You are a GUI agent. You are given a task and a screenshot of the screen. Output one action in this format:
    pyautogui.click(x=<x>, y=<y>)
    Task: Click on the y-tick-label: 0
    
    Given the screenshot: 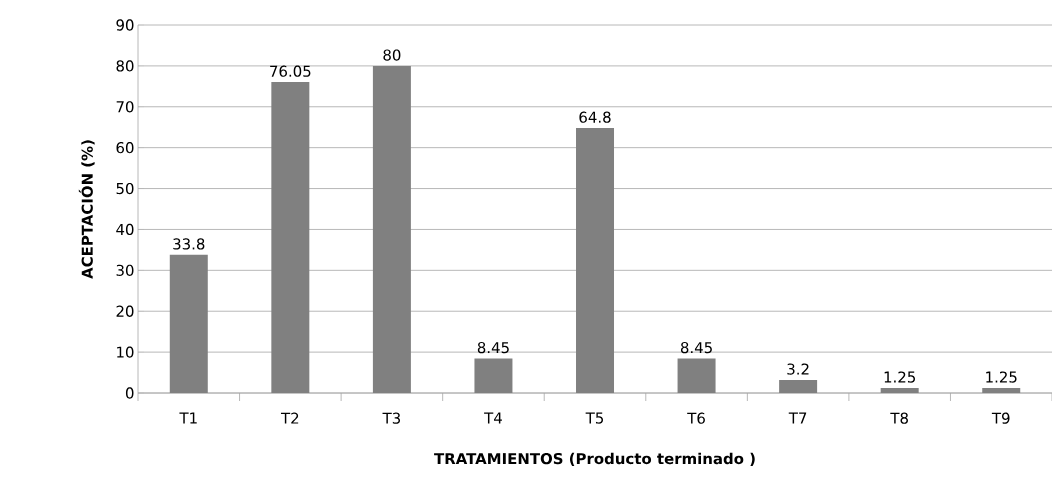 What is the action you would take?
    pyautogui.click(x=129, y=393)
    